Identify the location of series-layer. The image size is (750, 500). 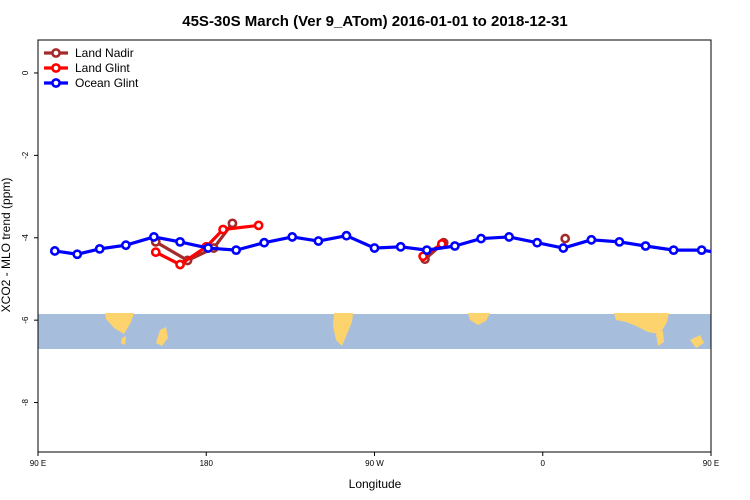
(391, 244).